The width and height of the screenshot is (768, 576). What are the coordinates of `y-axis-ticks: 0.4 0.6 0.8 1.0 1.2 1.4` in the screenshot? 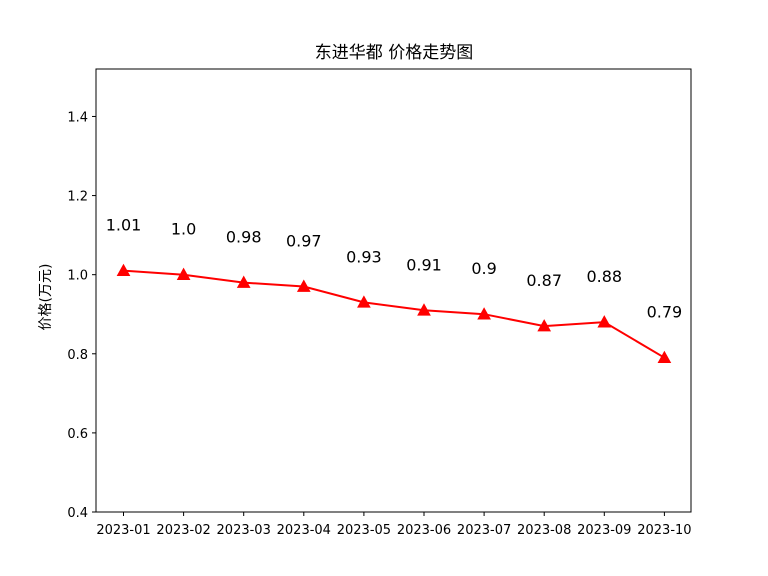 It's located at (81, 315).